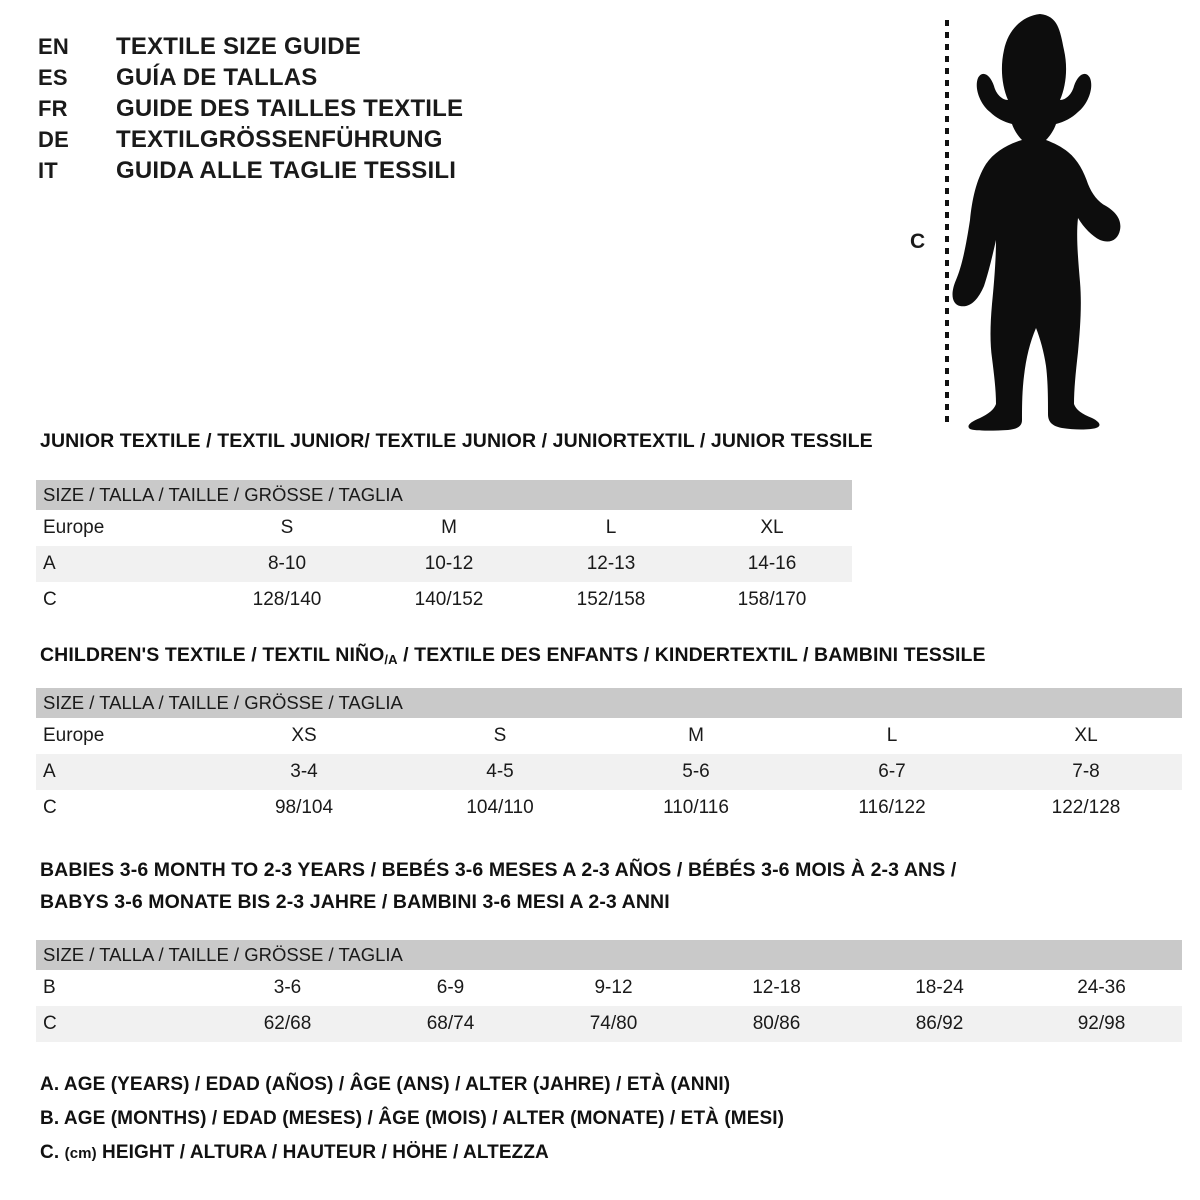 This screenshot has height=1200, width=1200. What do you see at coordinates (772, 528) in the screenshot?
I see `junior-cell-europe-3: XL` at bounding box center [772, 528].